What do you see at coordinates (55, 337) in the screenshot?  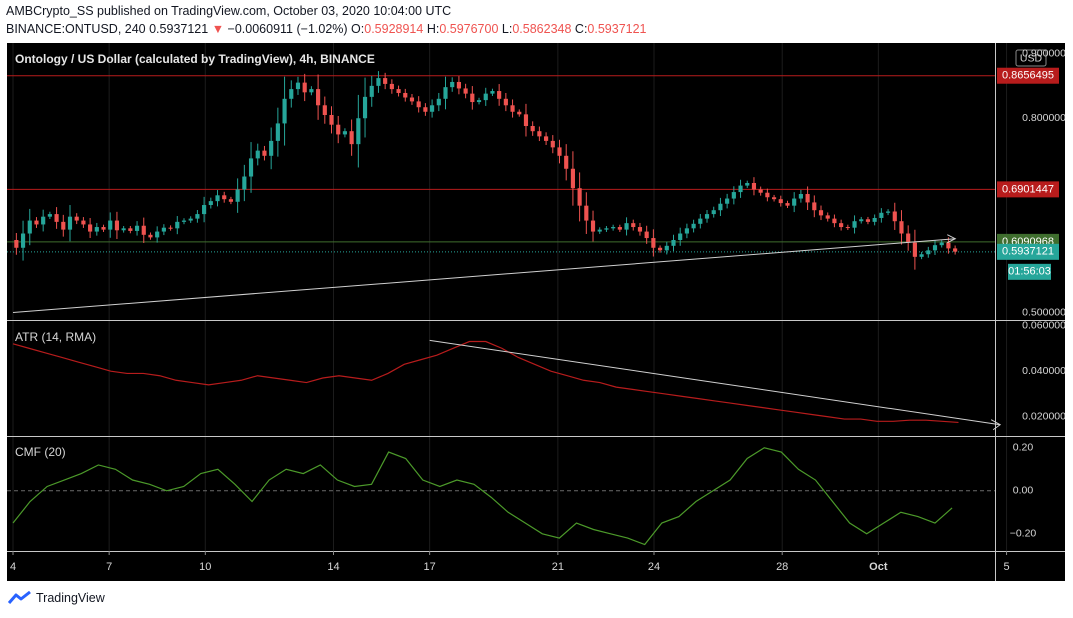 I see `atr-title: ATR (14, RMA)` at bounding box center [55, 337].